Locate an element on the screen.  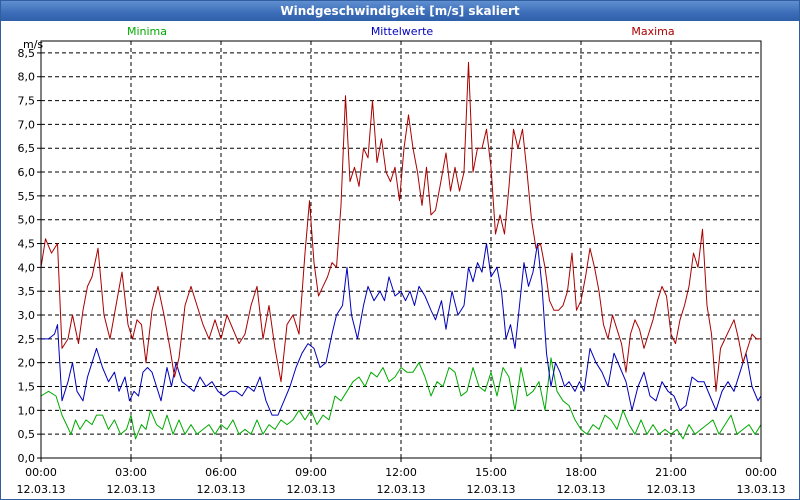
y-tick-label: 3,0 is located at coordinates (27, 315).